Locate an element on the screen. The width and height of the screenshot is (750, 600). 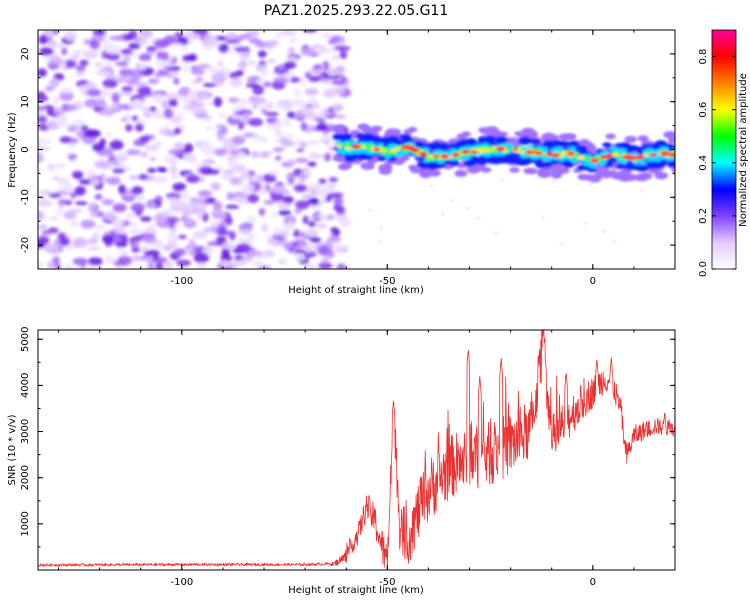
x-tick-label: 0 is located at coordinates (593, 281).